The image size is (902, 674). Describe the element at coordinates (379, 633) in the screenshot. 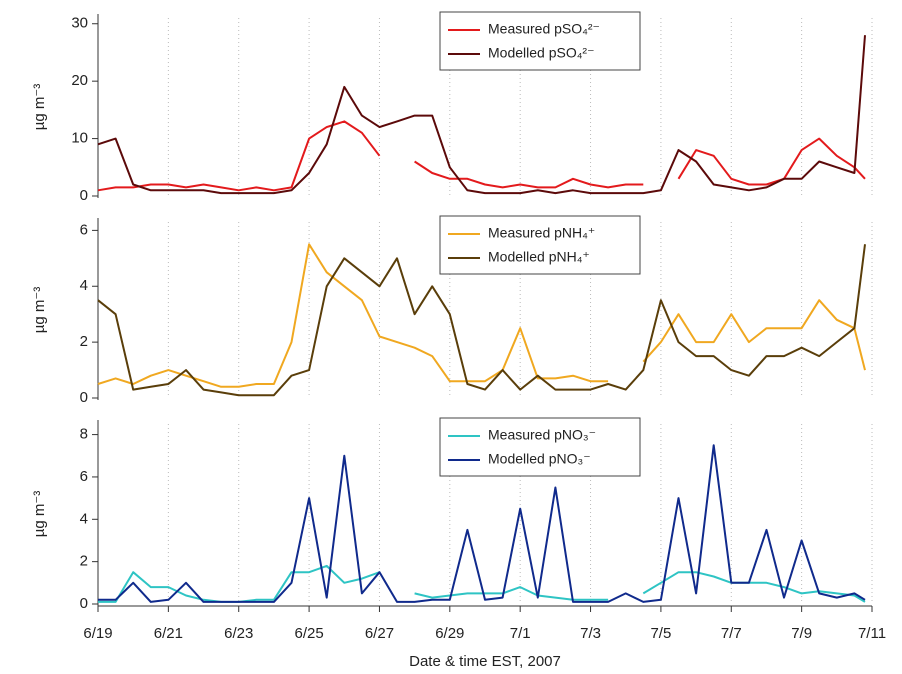

I see `x-tick-label: 6/27` at that location.